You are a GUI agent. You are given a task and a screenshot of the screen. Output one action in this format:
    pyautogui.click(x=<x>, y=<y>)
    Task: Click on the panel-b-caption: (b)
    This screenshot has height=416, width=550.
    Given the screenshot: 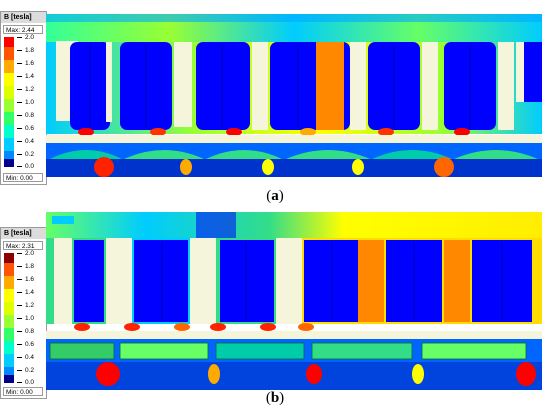 What is the action you would take?
    pyautogui.click(x=275, y=398)
    